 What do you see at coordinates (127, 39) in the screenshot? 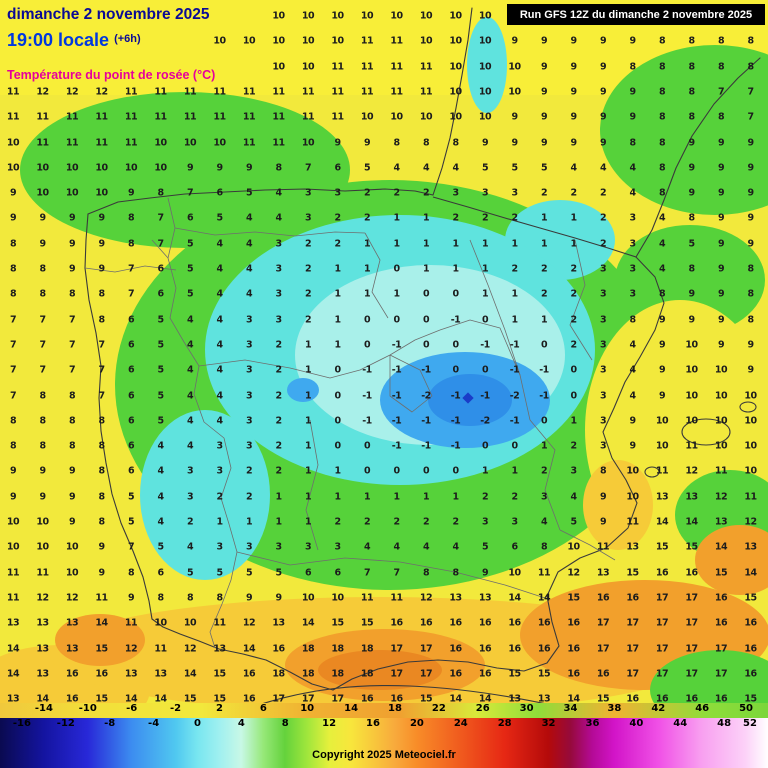
I see `forecast-offset-text: (+6h)` at bounding box center [127, 39].